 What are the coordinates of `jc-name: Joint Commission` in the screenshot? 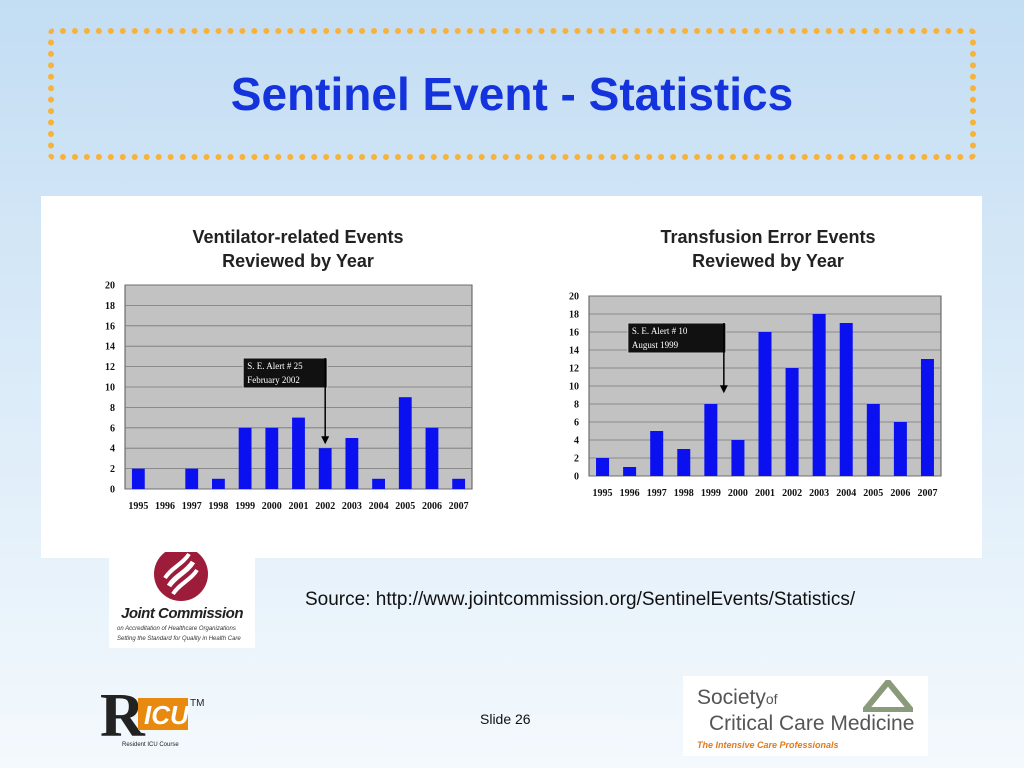 It's located at (182, 613).